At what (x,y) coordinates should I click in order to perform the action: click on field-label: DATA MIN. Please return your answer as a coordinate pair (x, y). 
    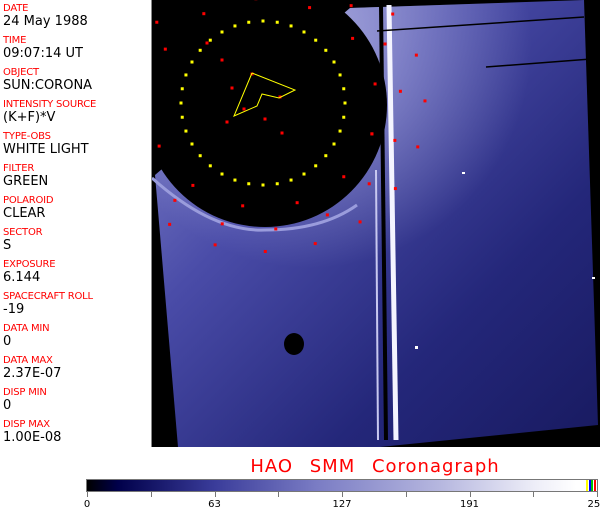
    Looking at the image, I should click on (26, 328).